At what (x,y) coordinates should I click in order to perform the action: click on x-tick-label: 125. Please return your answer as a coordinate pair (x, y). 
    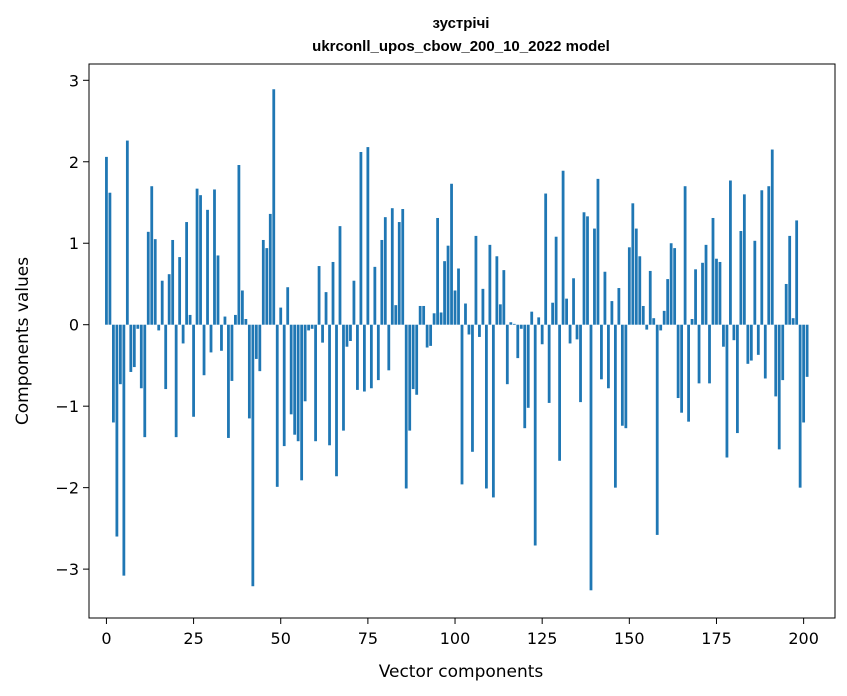
    Looking at the image, I should click on (542, 638).